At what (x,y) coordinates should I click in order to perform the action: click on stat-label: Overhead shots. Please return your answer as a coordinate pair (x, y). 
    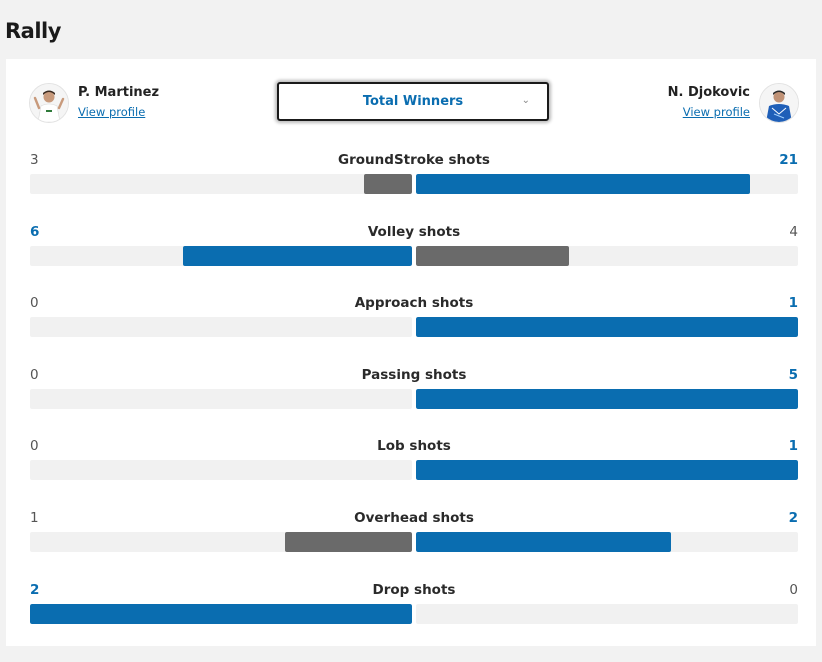
    Looking at the image, I should click on (414, 518).